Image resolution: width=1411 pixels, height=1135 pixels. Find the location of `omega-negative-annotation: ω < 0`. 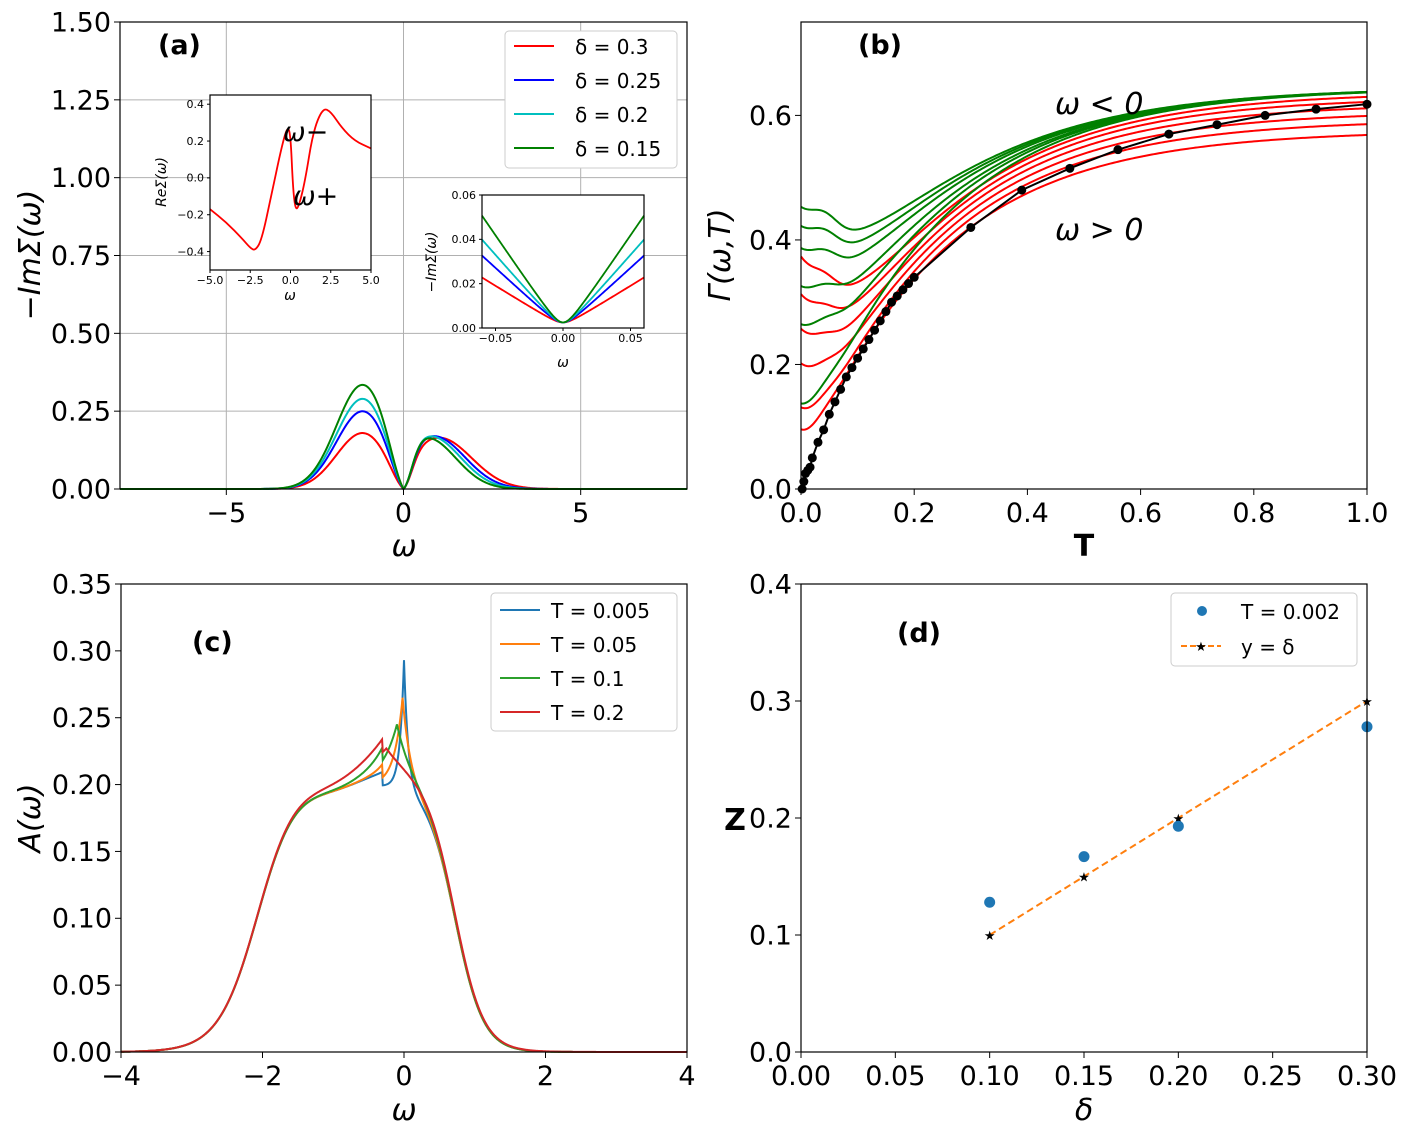

omega-negative-annotation: ω < 0 is located at coordinates (1099, 104).